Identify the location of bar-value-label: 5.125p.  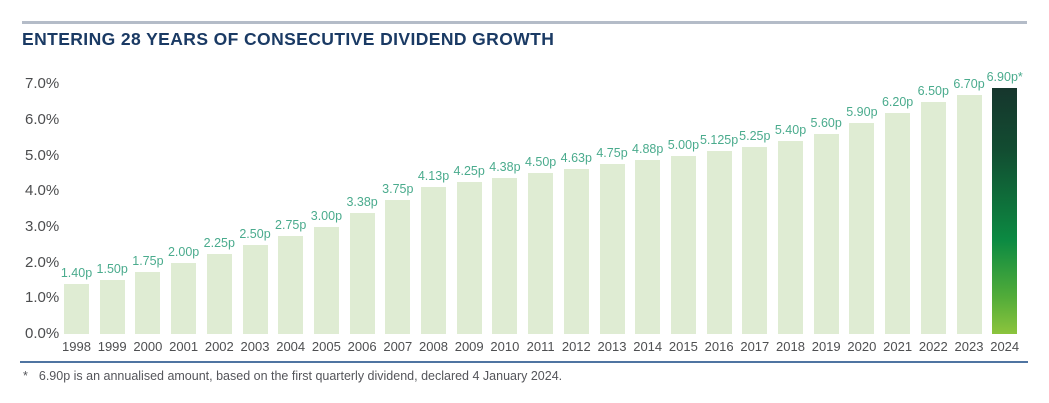
(719, 140).